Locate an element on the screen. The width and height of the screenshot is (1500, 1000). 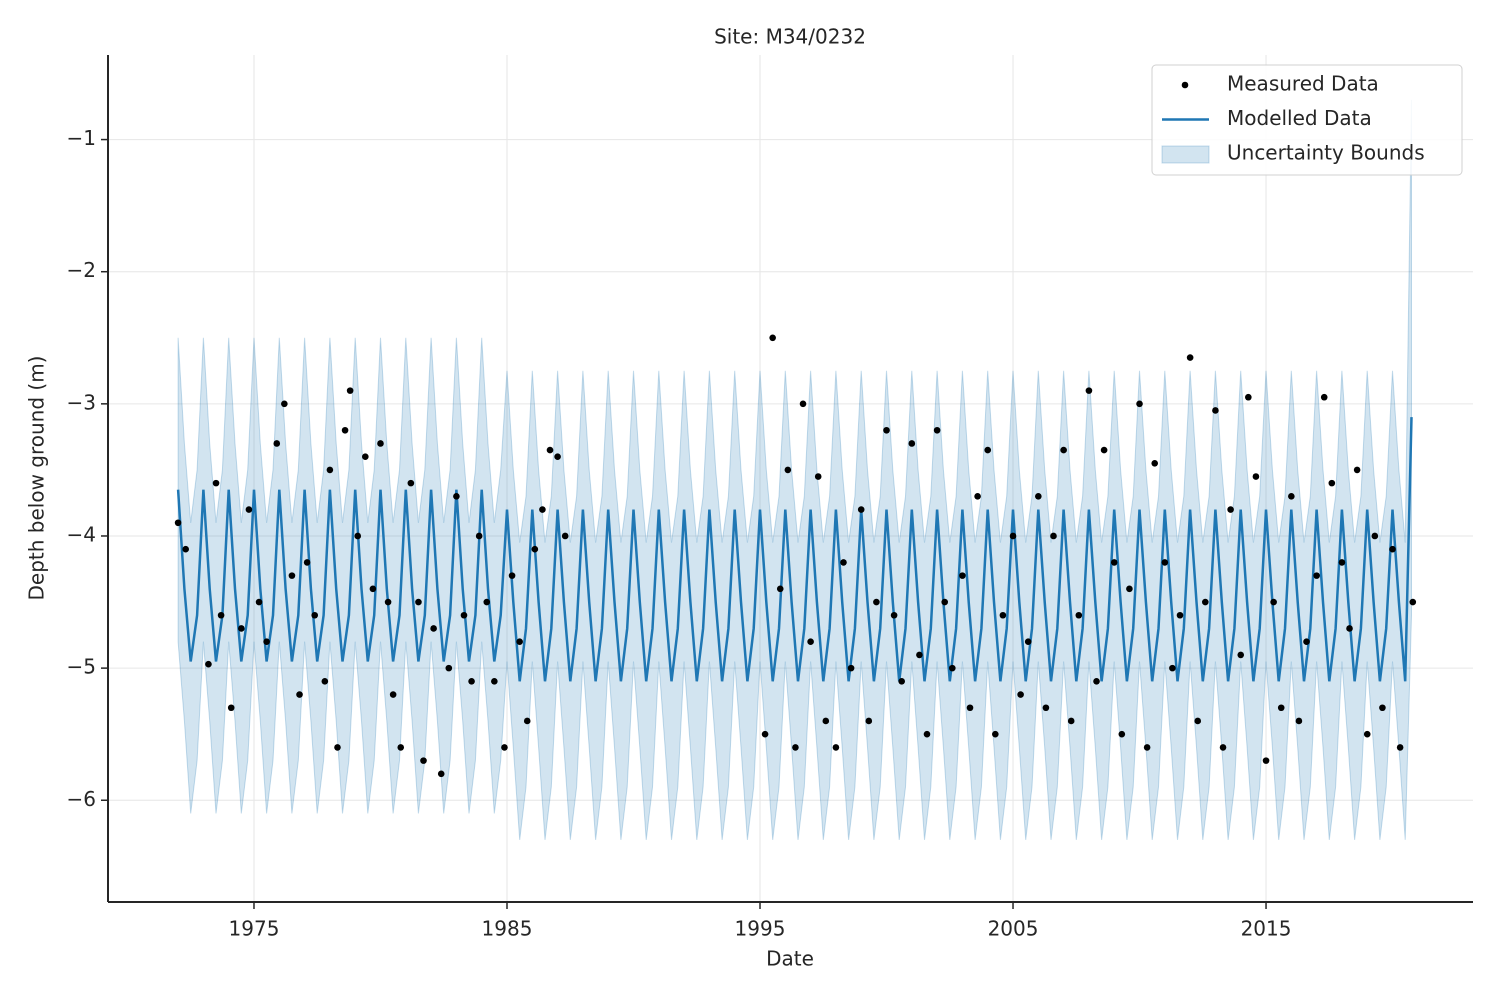
x-axis-label: Date is located at coordinates (790, 959).